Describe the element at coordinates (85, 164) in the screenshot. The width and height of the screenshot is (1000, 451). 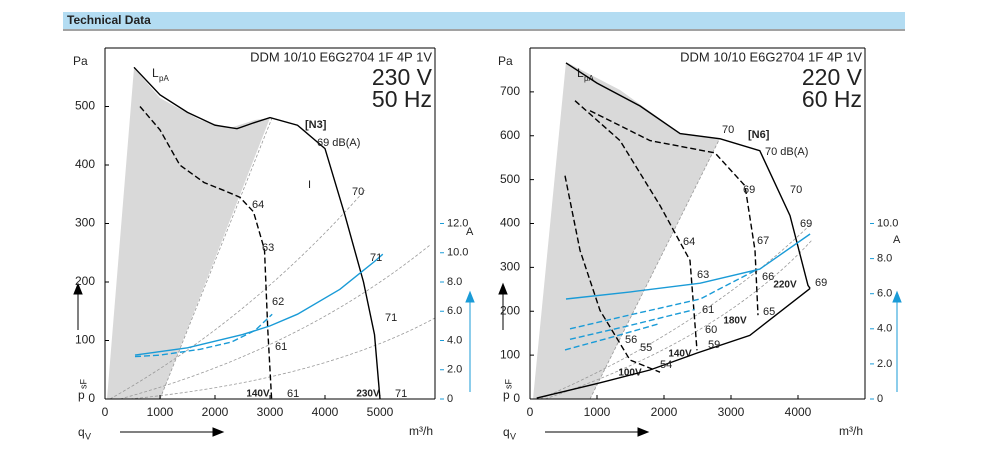
I see `y-tick-label: 400` at that location.